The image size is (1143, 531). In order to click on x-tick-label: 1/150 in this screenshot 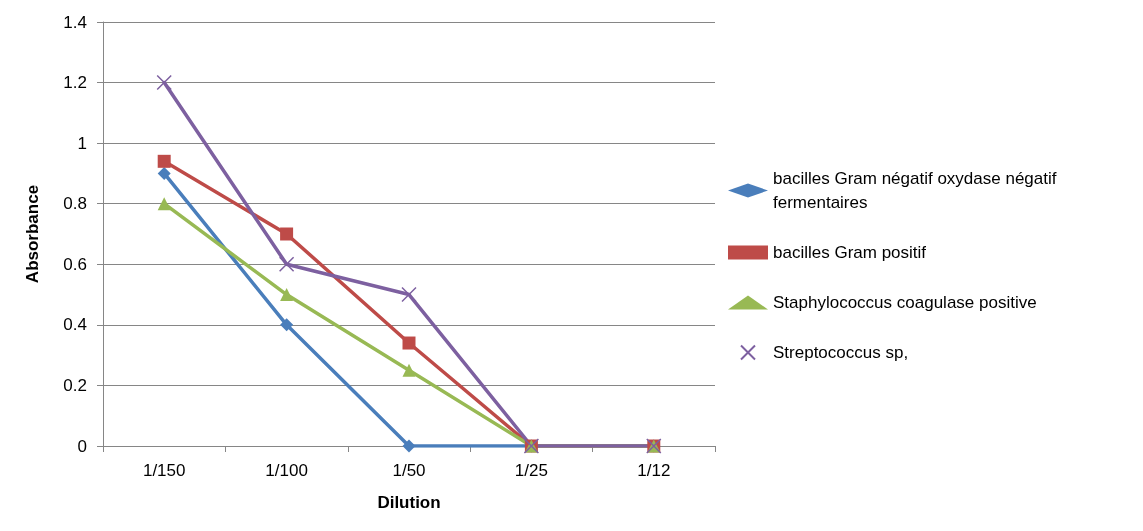, I will do `click(164, 470)`.